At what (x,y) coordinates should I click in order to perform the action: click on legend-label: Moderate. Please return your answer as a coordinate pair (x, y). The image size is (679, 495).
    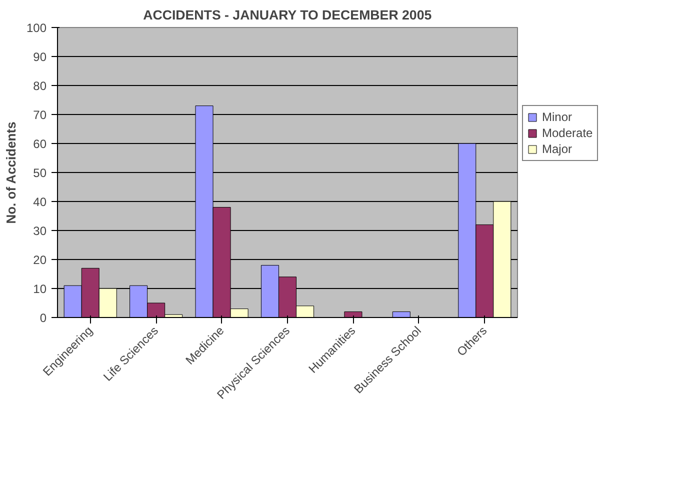
    Looking at the image, I should click on (567, 133).